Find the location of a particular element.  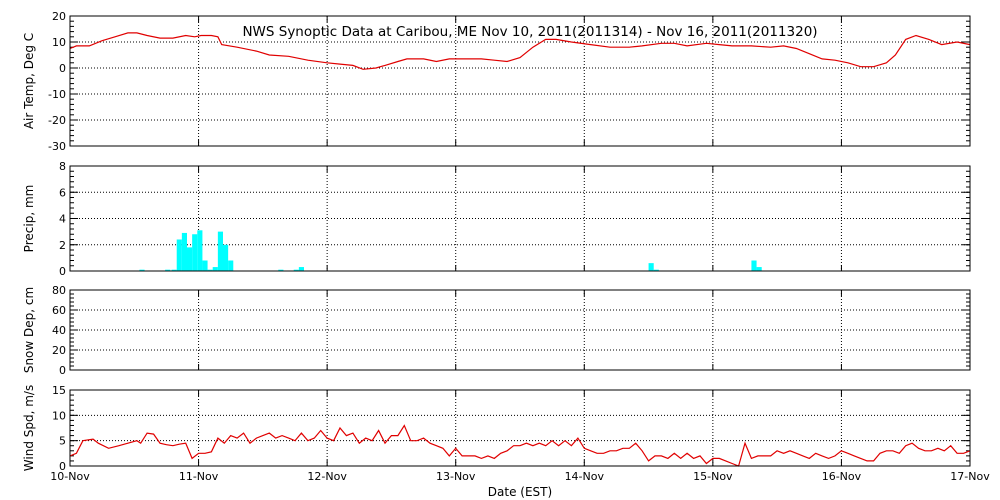

y-tick-label: 15 is located at coordinates (59, 390).